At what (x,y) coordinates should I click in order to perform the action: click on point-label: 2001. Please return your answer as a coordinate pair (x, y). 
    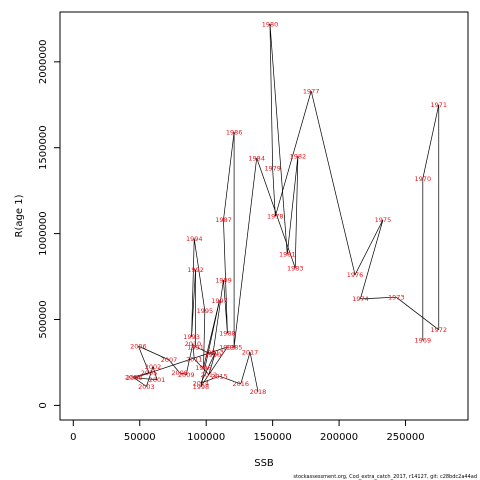
    Looking at the image, I should click on (157, 380).